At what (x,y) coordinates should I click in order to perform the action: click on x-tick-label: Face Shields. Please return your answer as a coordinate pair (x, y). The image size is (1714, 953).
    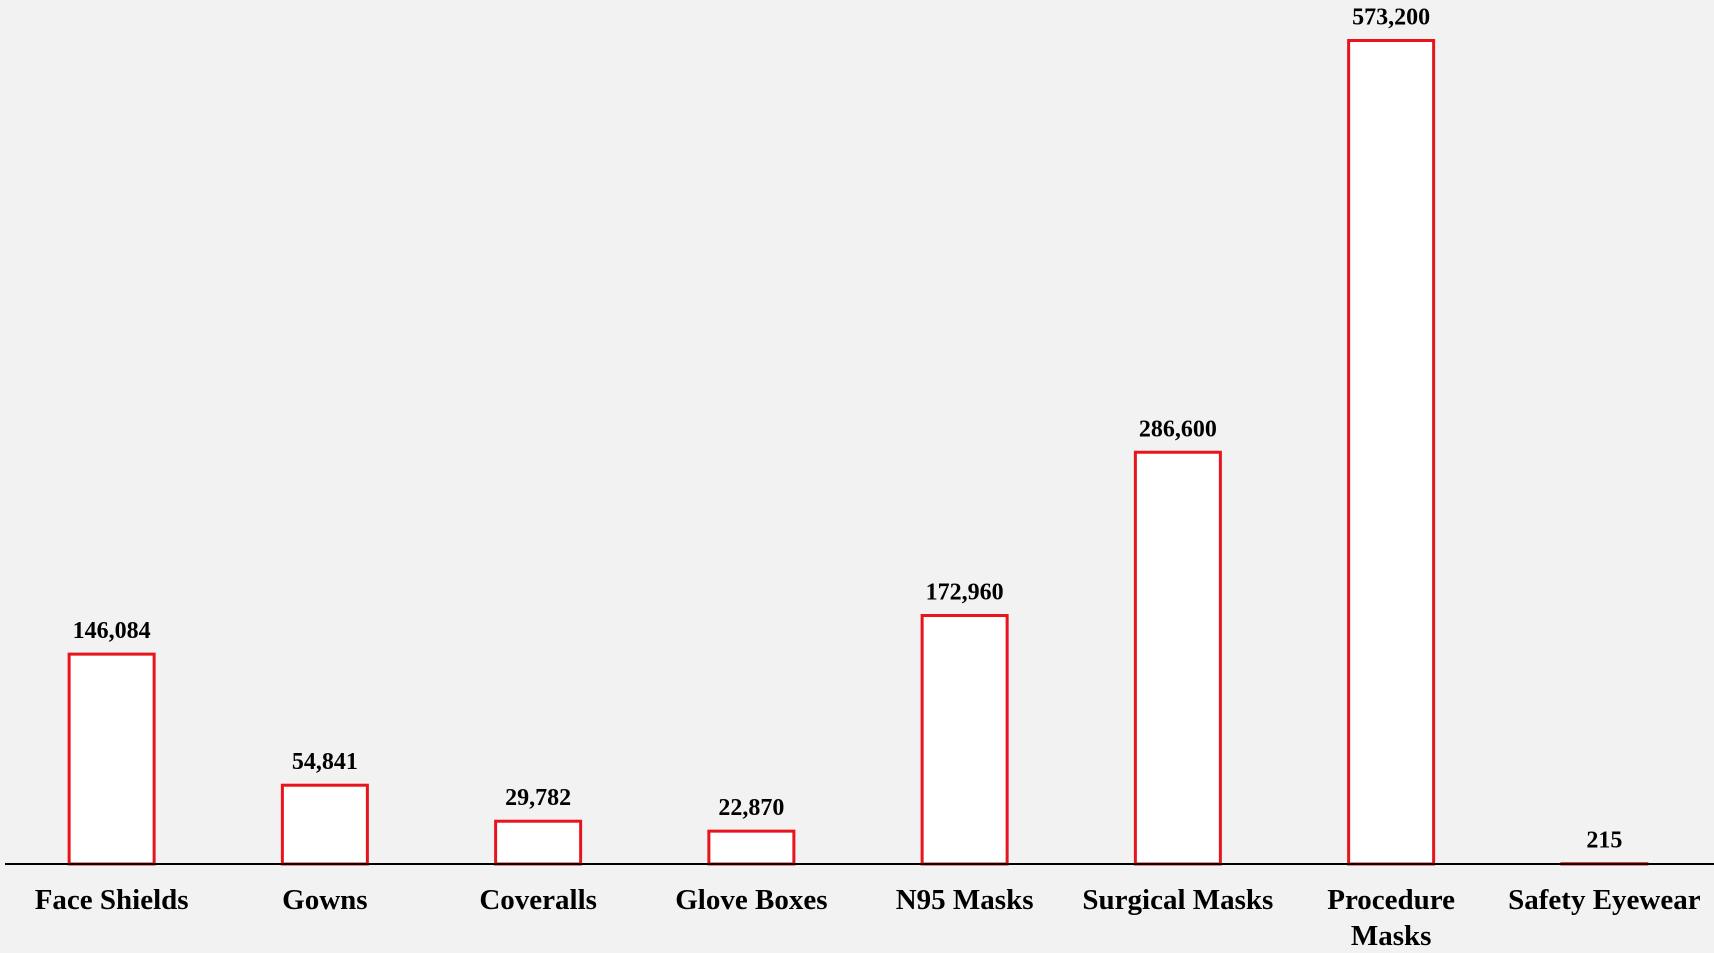
    Looking at the image, I should click on (111, 900).